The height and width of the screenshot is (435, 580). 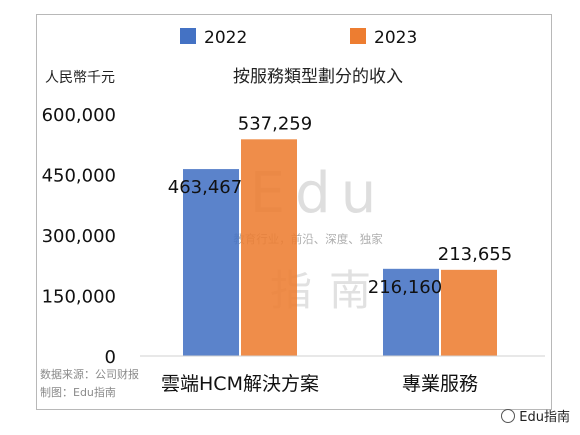 What do you see at coordinates (240, 384) in the screenshot?
I see `x-tick-label-0: 雲端HCM解決方案` at bounding box center [240, 384].